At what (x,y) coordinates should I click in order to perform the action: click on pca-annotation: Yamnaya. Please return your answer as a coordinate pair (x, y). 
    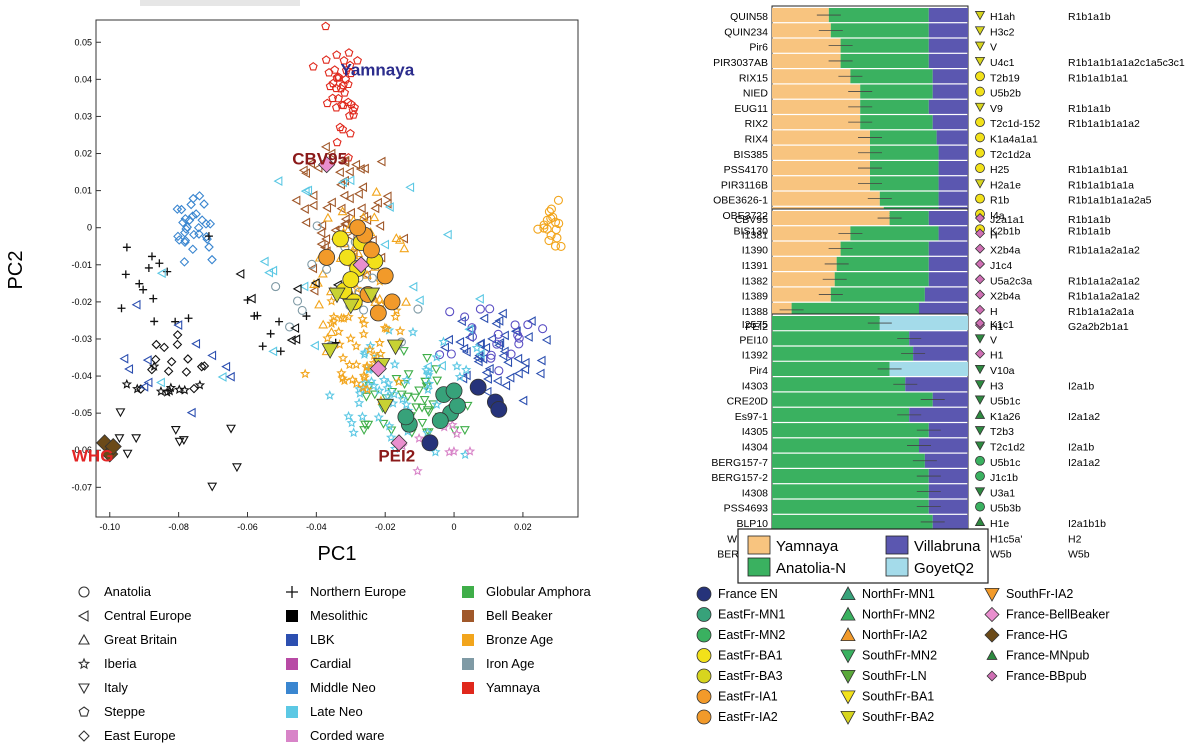
    Looking at the image, I should click on (377, 70).